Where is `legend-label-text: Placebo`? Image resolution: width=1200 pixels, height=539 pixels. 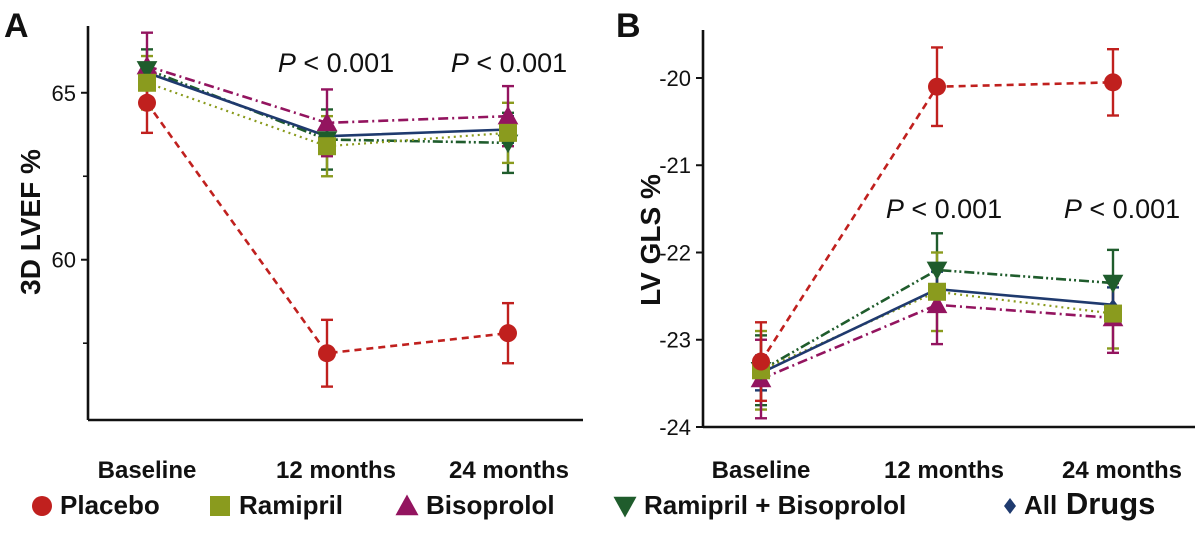
legend-label-text: Placebo is located at coordinates (110, 505).